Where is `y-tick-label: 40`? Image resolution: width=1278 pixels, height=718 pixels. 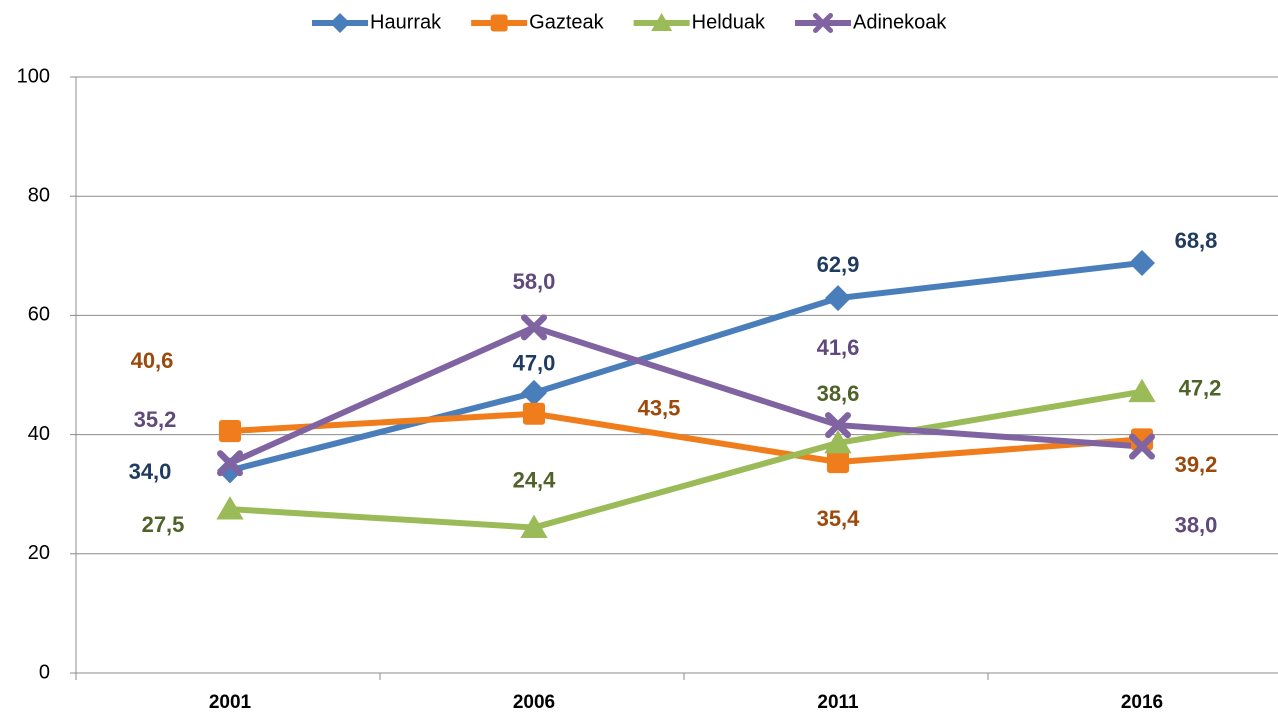 y-tick-label: 40 is located at coordinates (39, 434).